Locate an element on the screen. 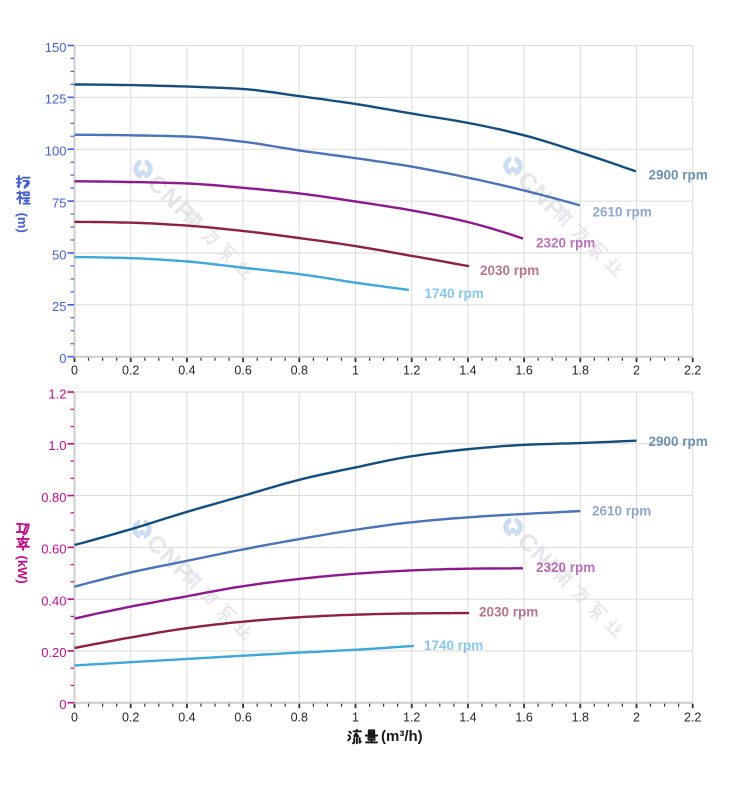 Image resolution: width=752 pixels, height=802 pixels. svg-text: (kW) is located at coordinates (22, 570).